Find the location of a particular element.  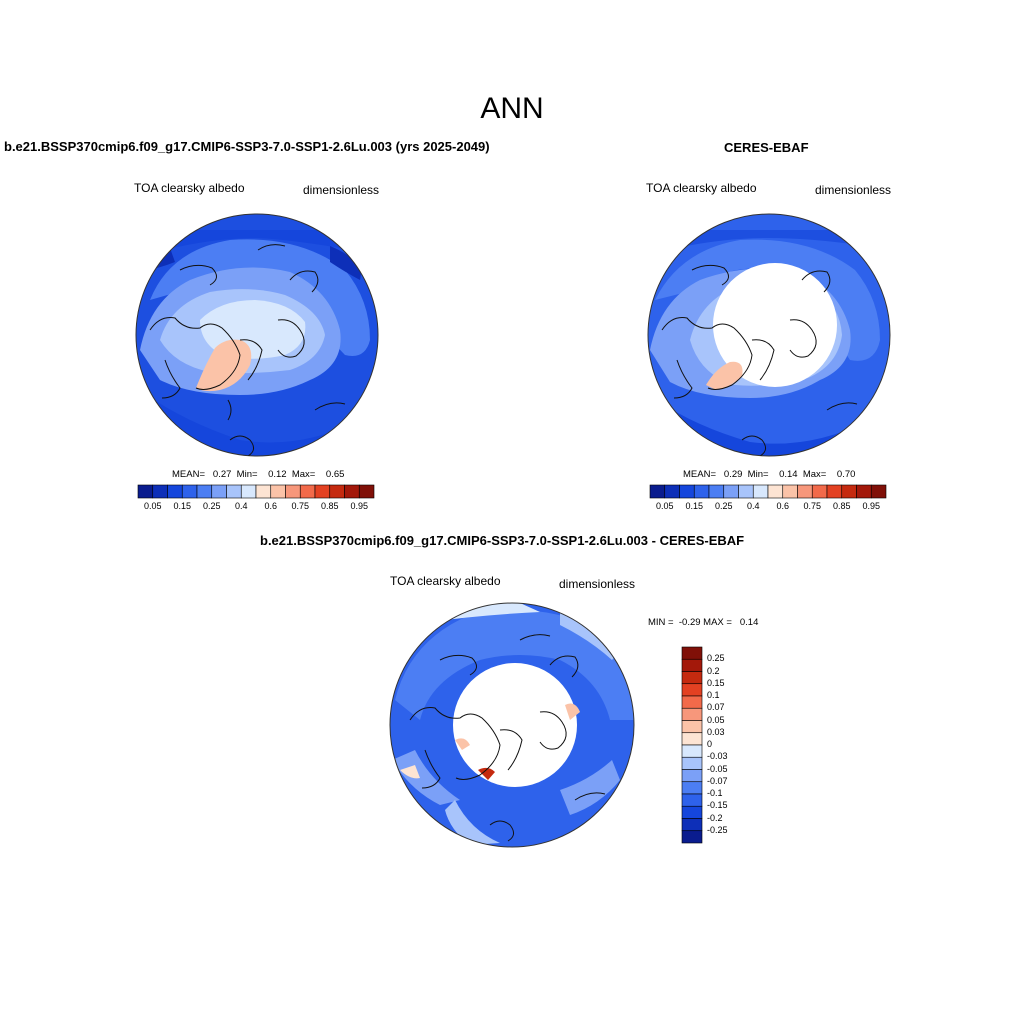

obs-stats: MEAN= 0.29 Min= 0.14 Max= 0.70 is located at coordinates (769, 474).